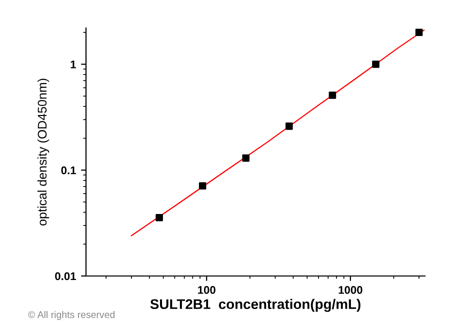 This screenshot has height=335, width=450. What do you see at coordinates (68, 170) in the screenshot?
I see `y-tick-label: 0.1` at bounding box center [68, 170].